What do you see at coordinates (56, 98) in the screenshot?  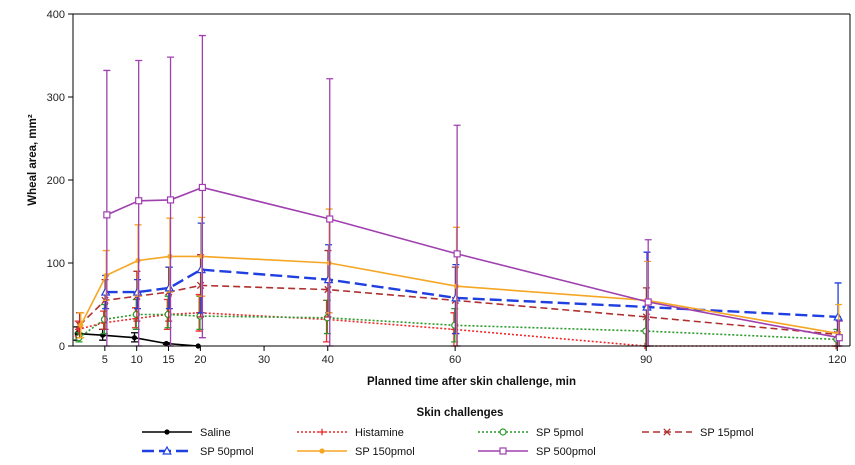 I see `y-tick-label: 300` at bounding box center [56, 98].